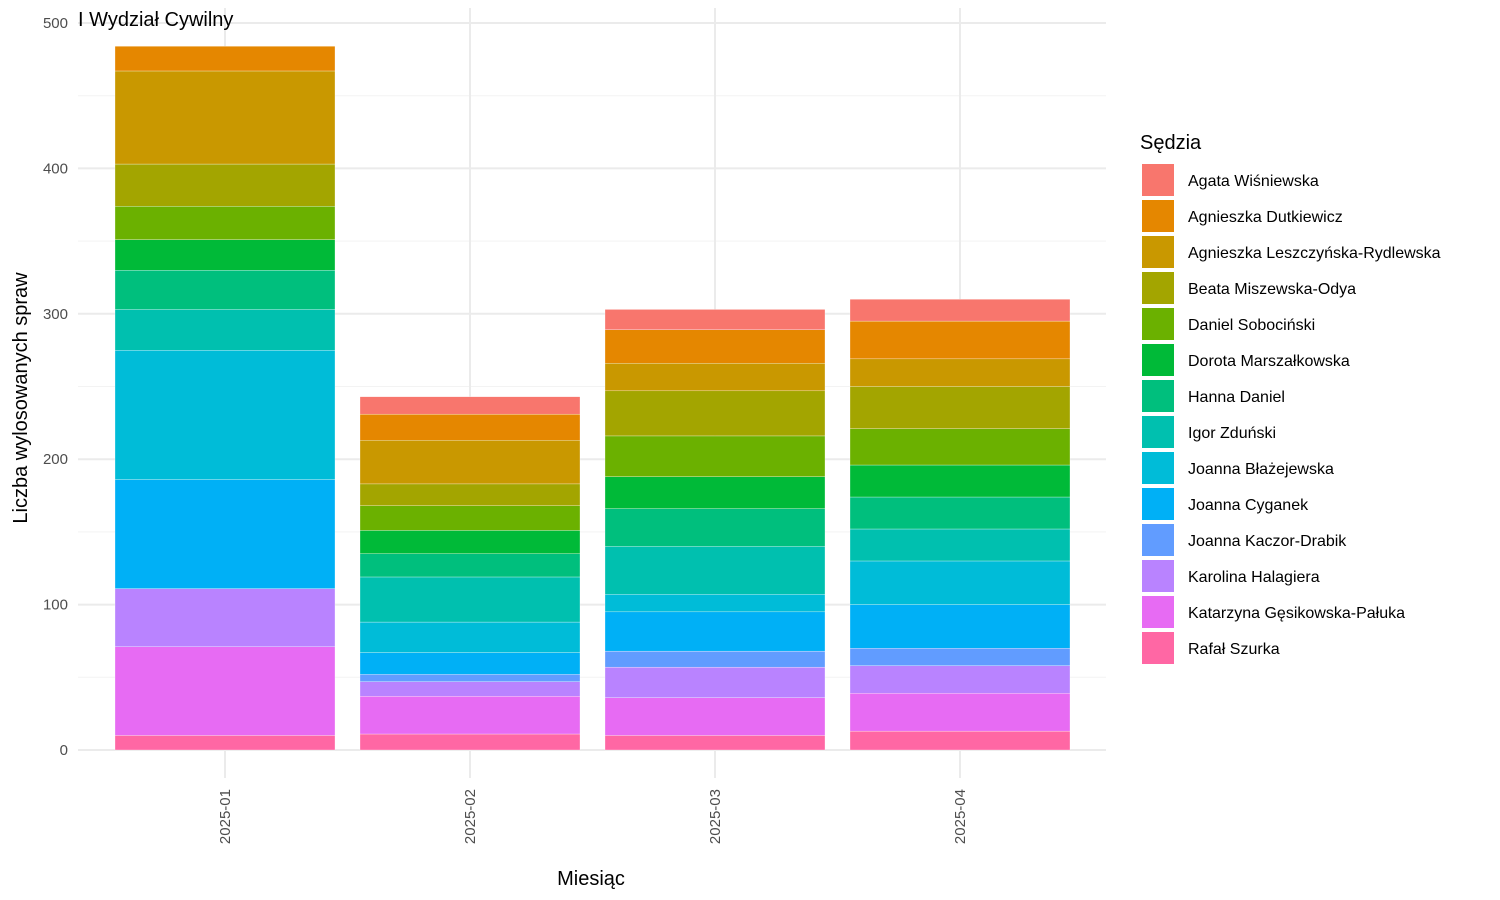 This screenshot has height=900, width=1500. I want to click on legend-label: Daniel Sobociński, so click(1251, 325).